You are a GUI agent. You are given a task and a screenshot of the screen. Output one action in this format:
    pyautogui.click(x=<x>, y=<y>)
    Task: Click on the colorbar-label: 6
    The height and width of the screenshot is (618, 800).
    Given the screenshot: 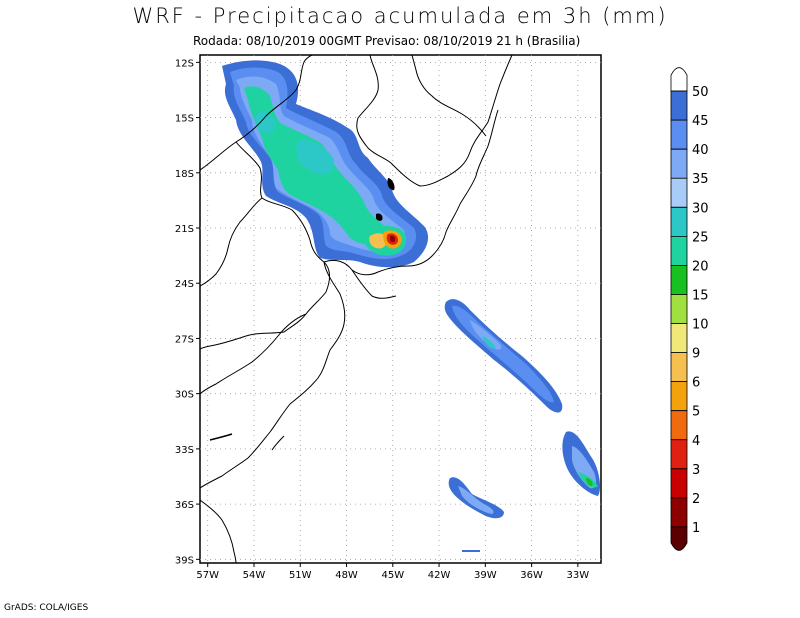 What is the action you would take?
    pyautogui.click(x=696, y=383)
    